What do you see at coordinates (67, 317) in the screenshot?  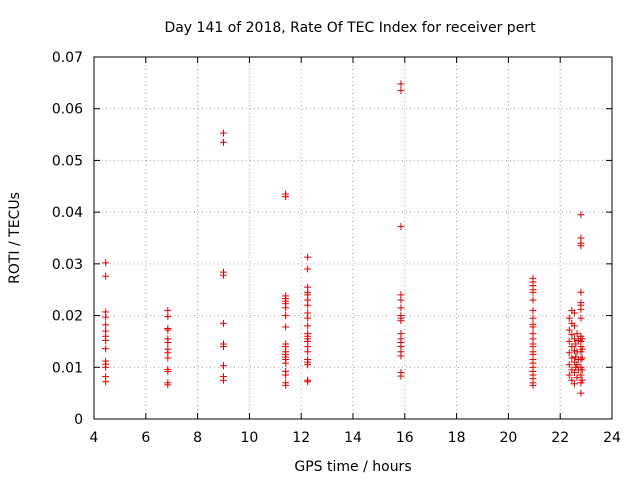 I see `y-tick-label: 0.02` at bounding box center [67, 317].